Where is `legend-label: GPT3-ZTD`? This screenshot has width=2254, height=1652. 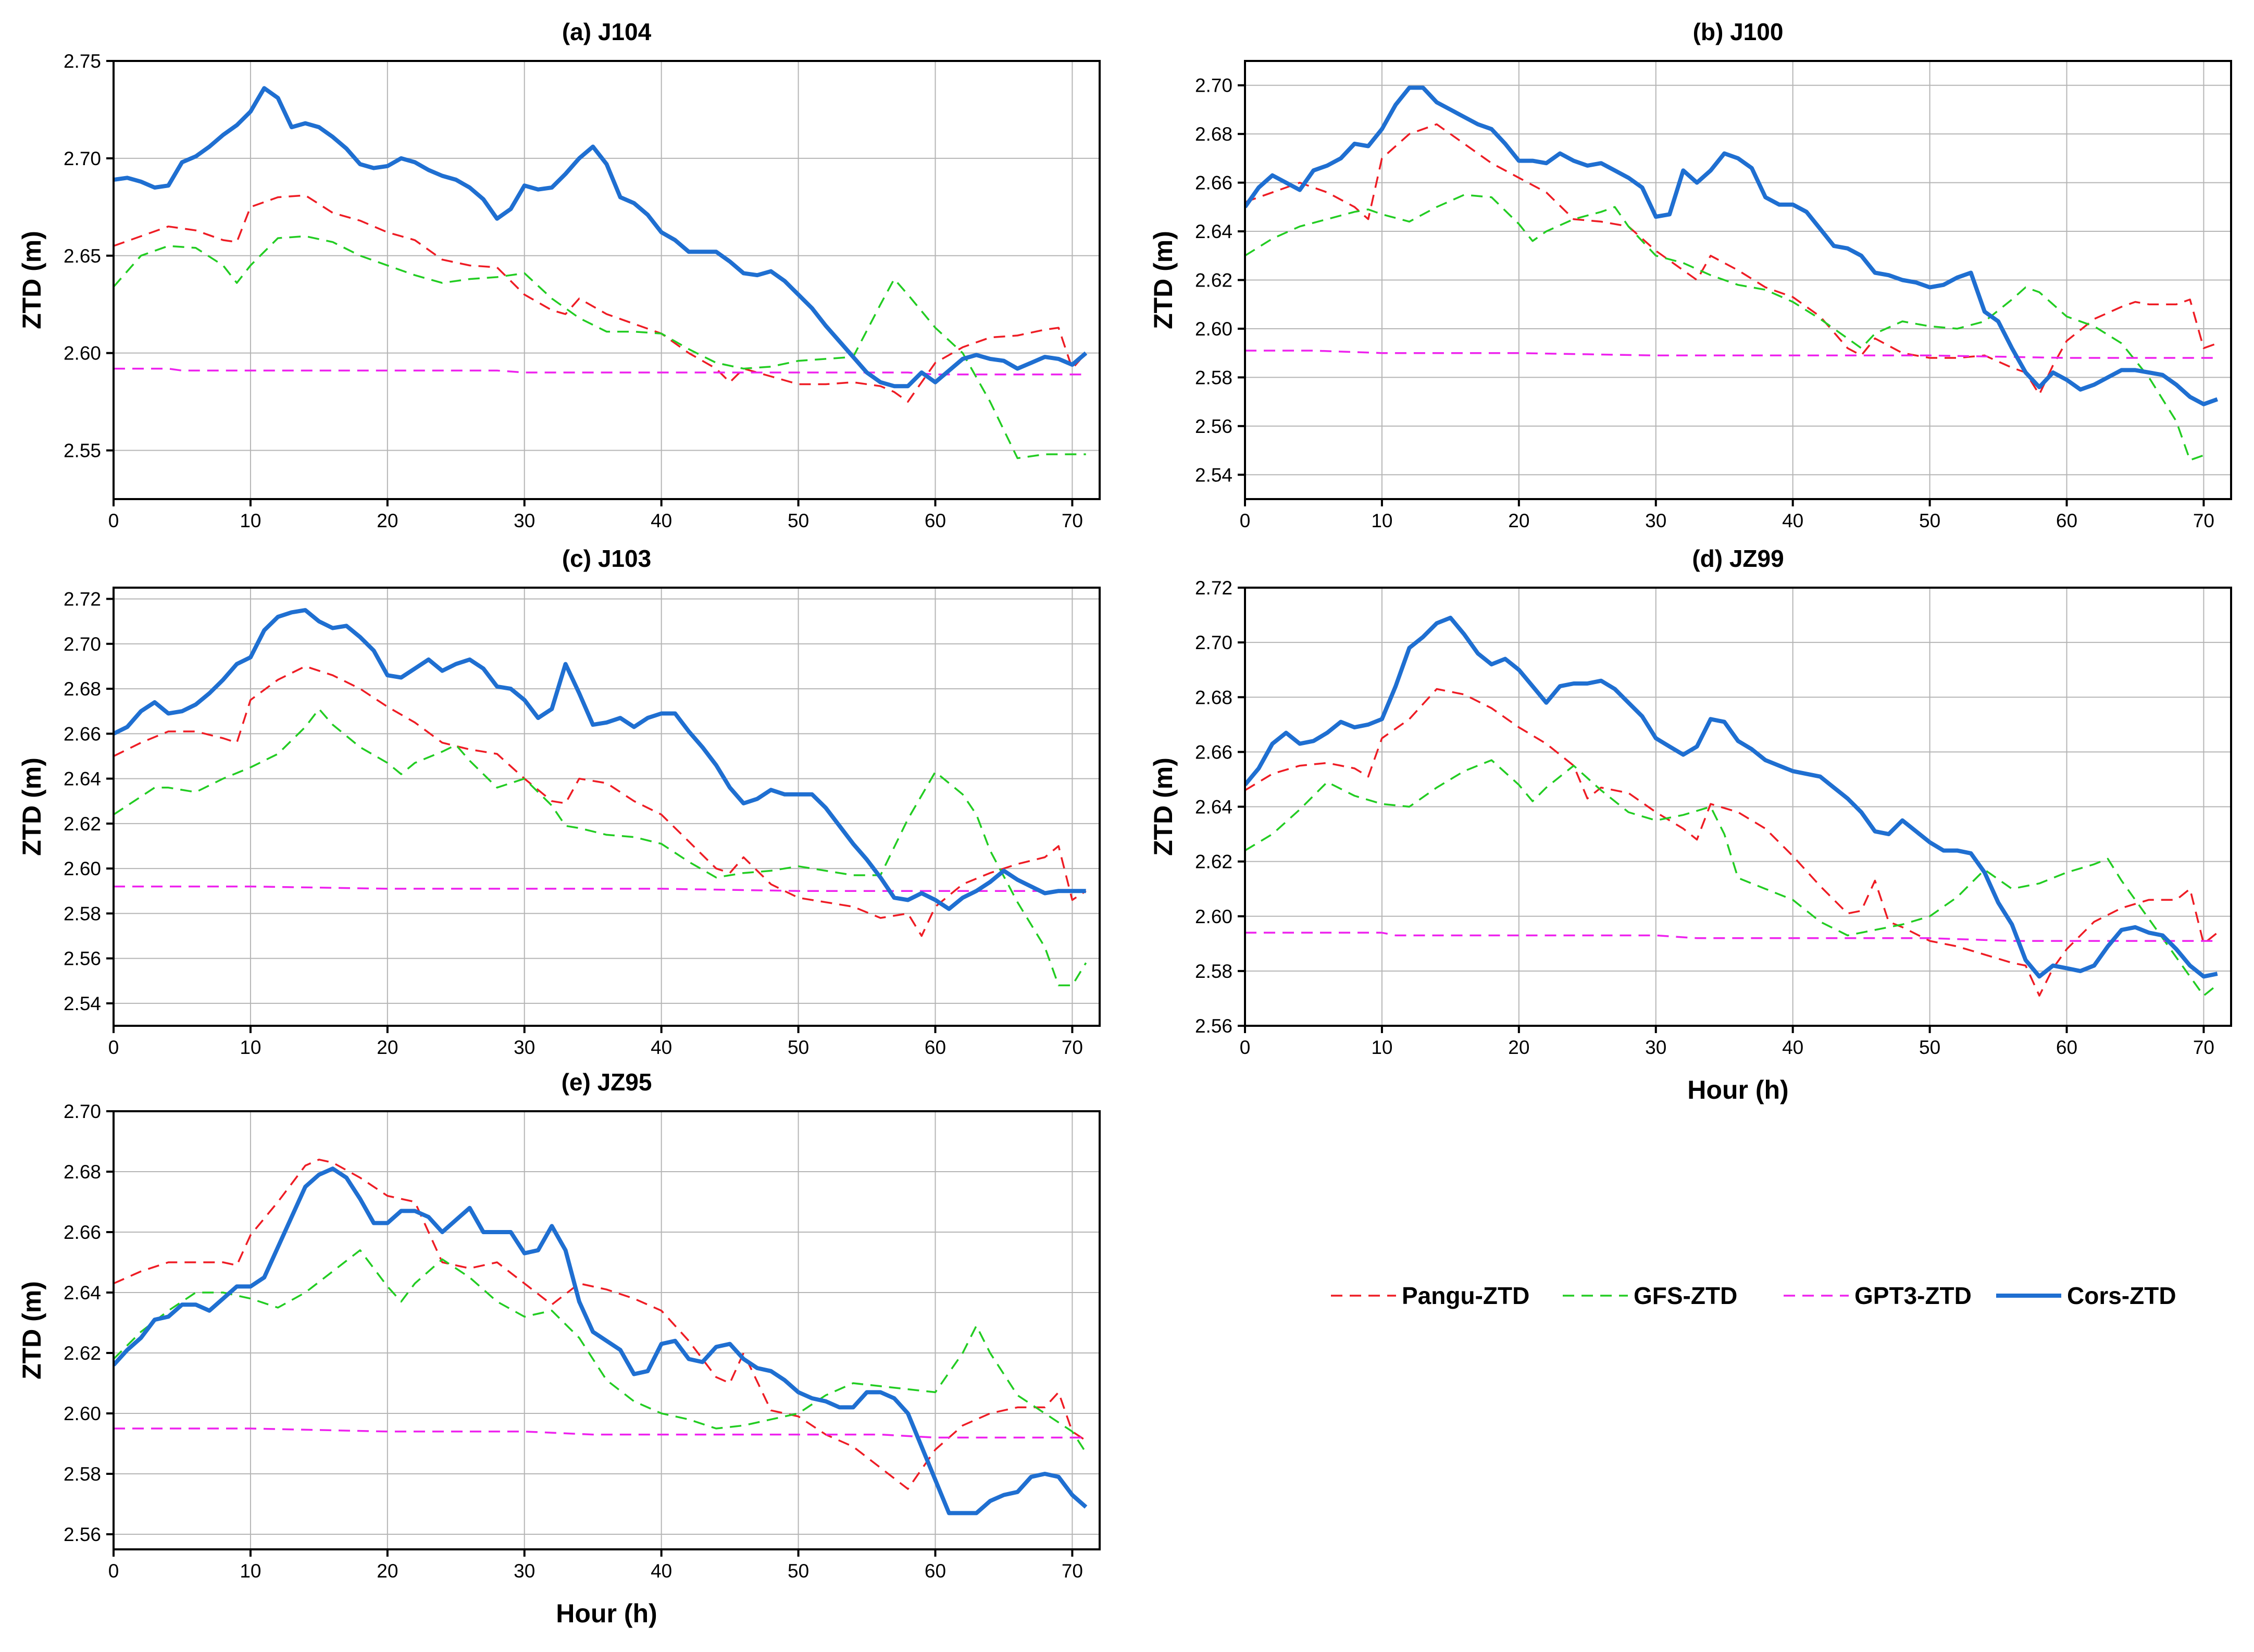
legend-label: GPT3-ZTD is located at coordinates (1913, 1295).